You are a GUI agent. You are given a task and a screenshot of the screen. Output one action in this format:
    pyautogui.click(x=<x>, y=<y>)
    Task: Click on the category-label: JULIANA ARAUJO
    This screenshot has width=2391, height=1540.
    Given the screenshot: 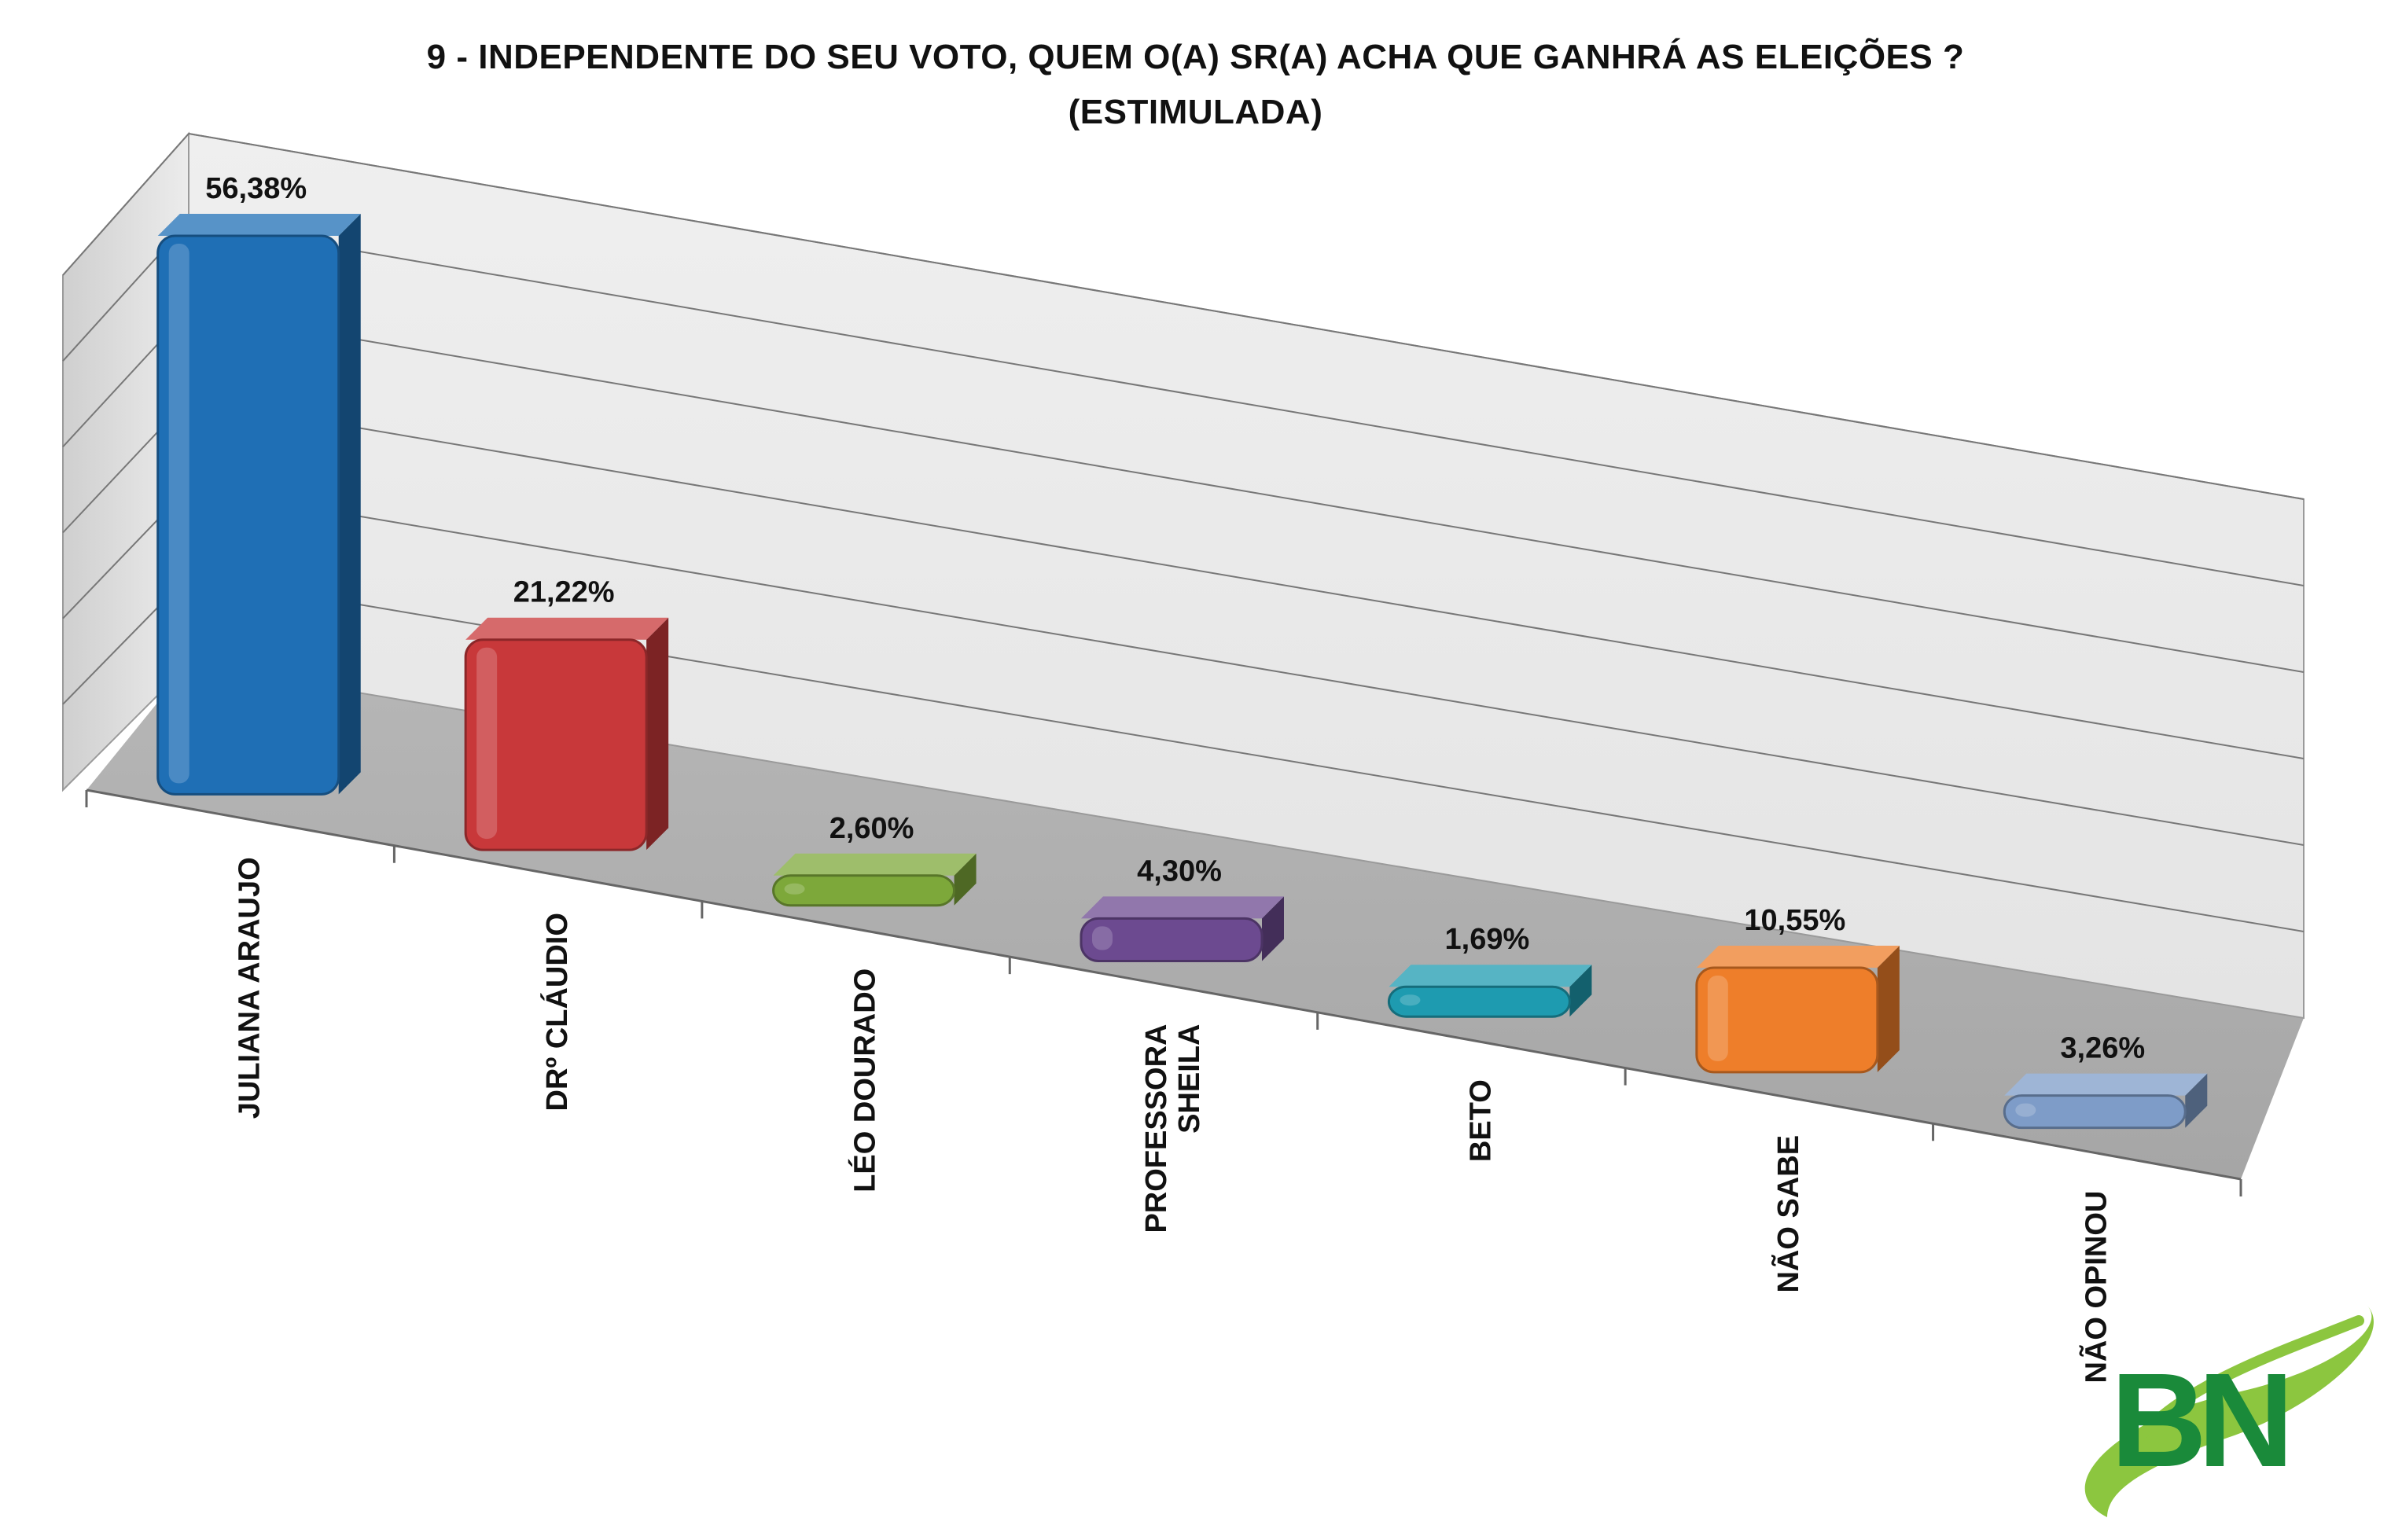 What is the action you would take?
    pyautogui.click(x=250, y=988)
    